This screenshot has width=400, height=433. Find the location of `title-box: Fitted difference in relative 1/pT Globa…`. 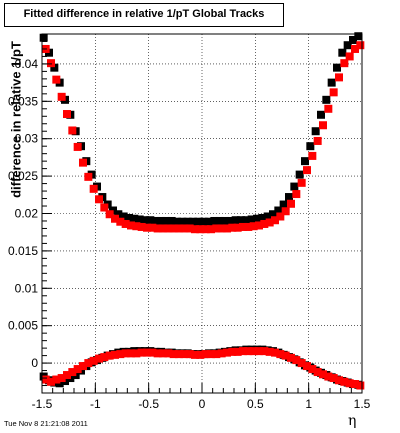

title-box: Fitted difference in relative 1/pT Globa… is located at coordinates (144, 15).